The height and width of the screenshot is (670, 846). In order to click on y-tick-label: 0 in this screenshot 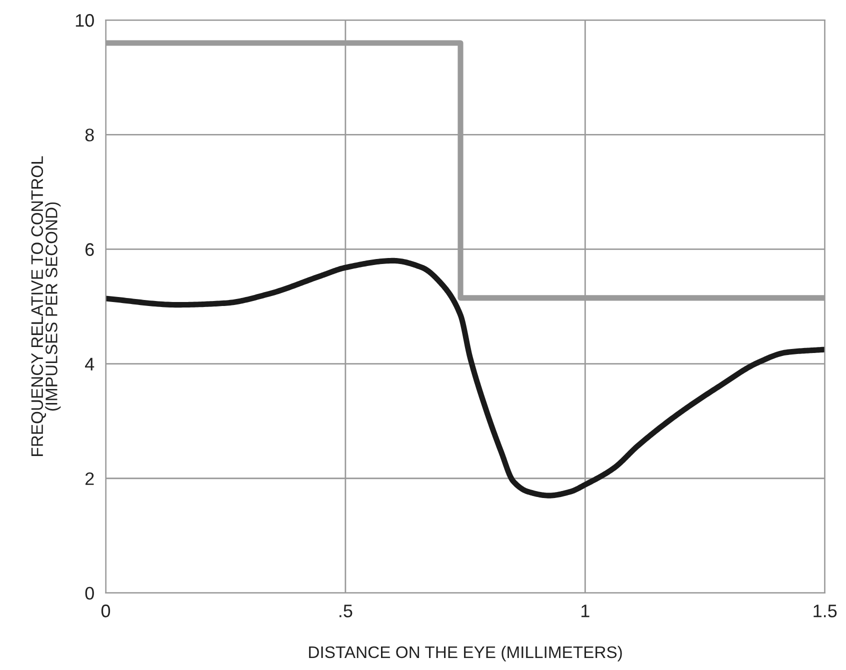, I will do `click(89, 593)`.